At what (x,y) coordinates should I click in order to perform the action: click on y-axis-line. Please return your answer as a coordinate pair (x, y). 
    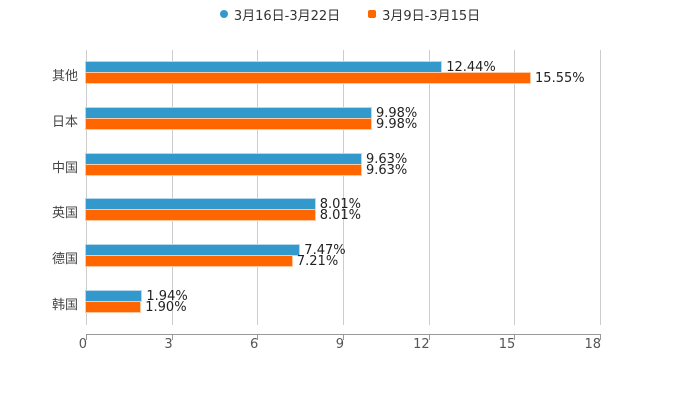
    Looking at the image, I should click on (86, 187).